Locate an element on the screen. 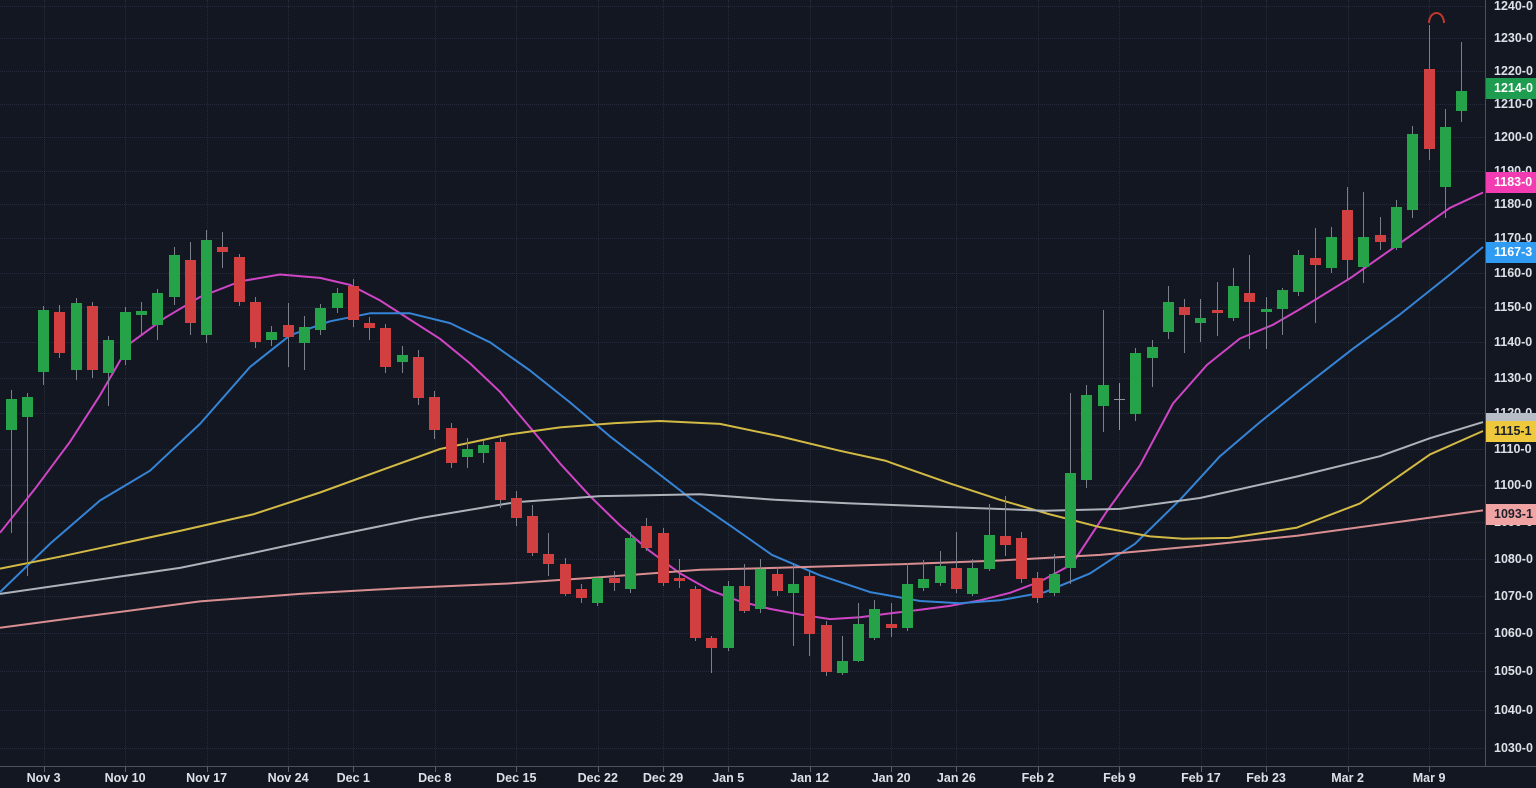 This screenshot has height=788, width=1536. price-tick-label: 1170-0 is located at coordinates (1513, 238).